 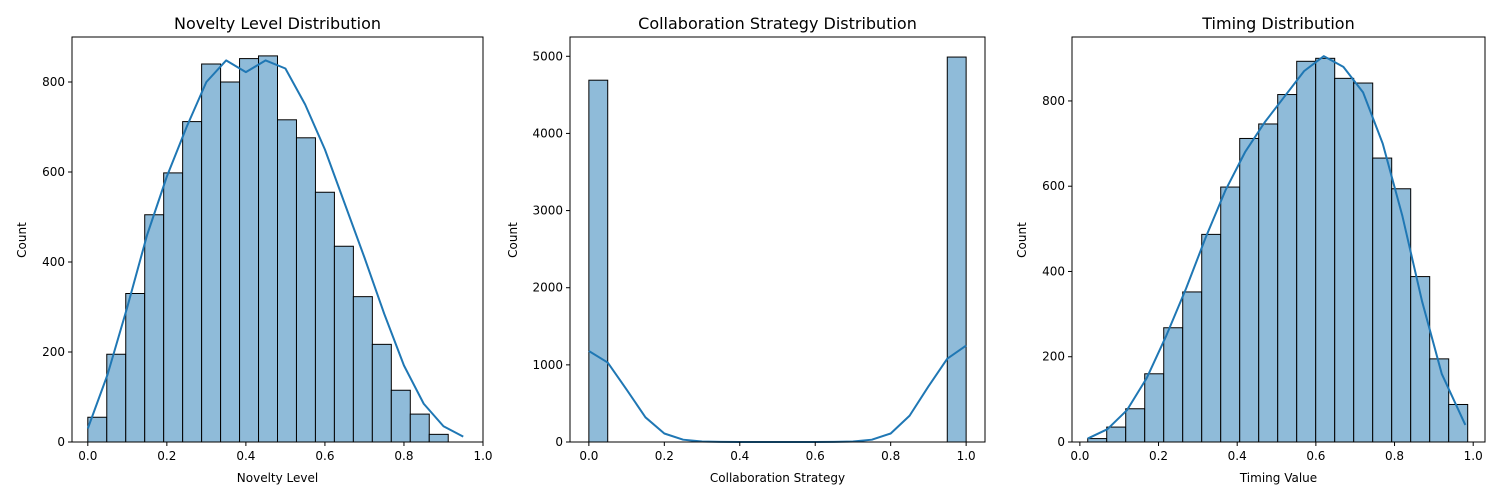 I want to click on chart-title: Collaboration Strategy Distribution, so click(x=777, y=23).